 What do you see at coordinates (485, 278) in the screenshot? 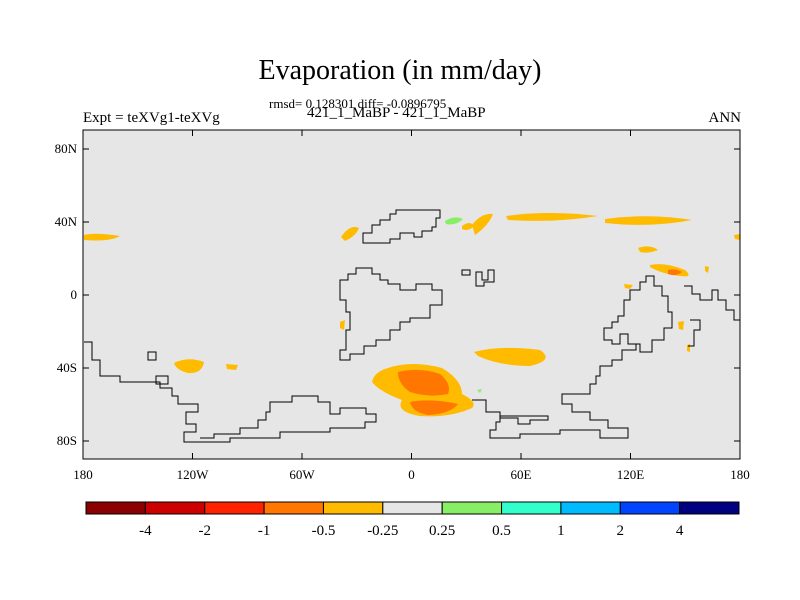
I see `coastline-east-africa` at bounding box center [485, 278].